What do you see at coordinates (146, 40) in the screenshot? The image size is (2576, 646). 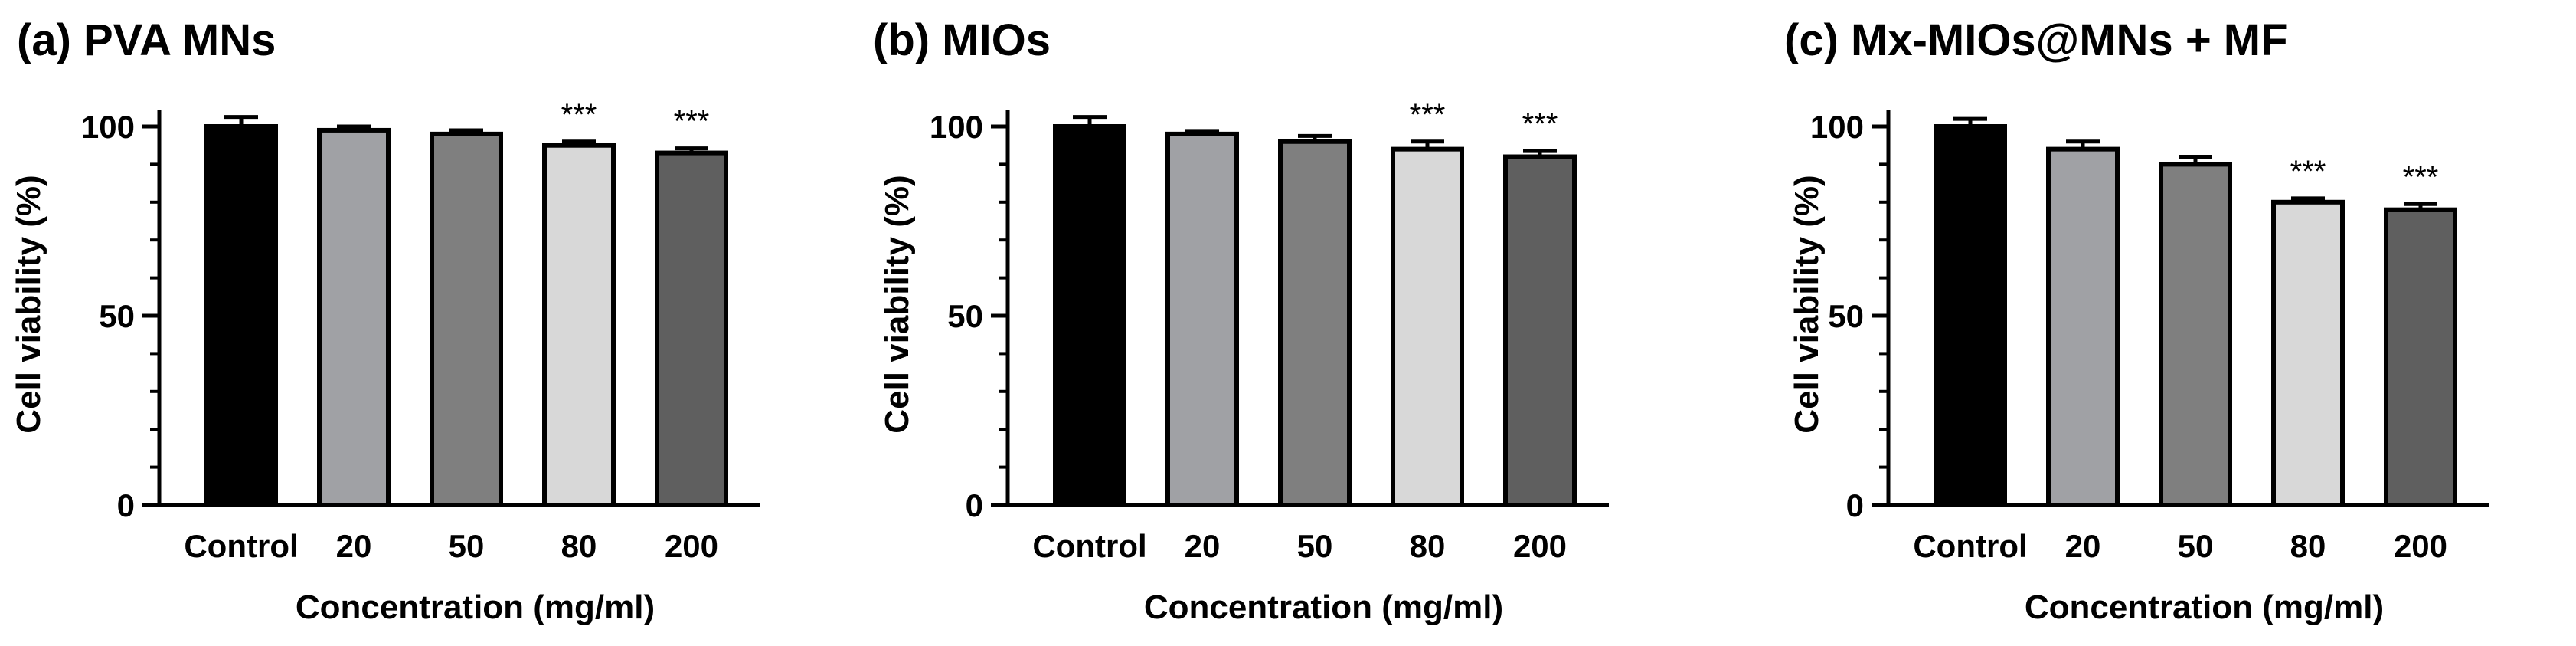 I see `chart-title: (a) PVA MNs` at bounding box center [146, 40].